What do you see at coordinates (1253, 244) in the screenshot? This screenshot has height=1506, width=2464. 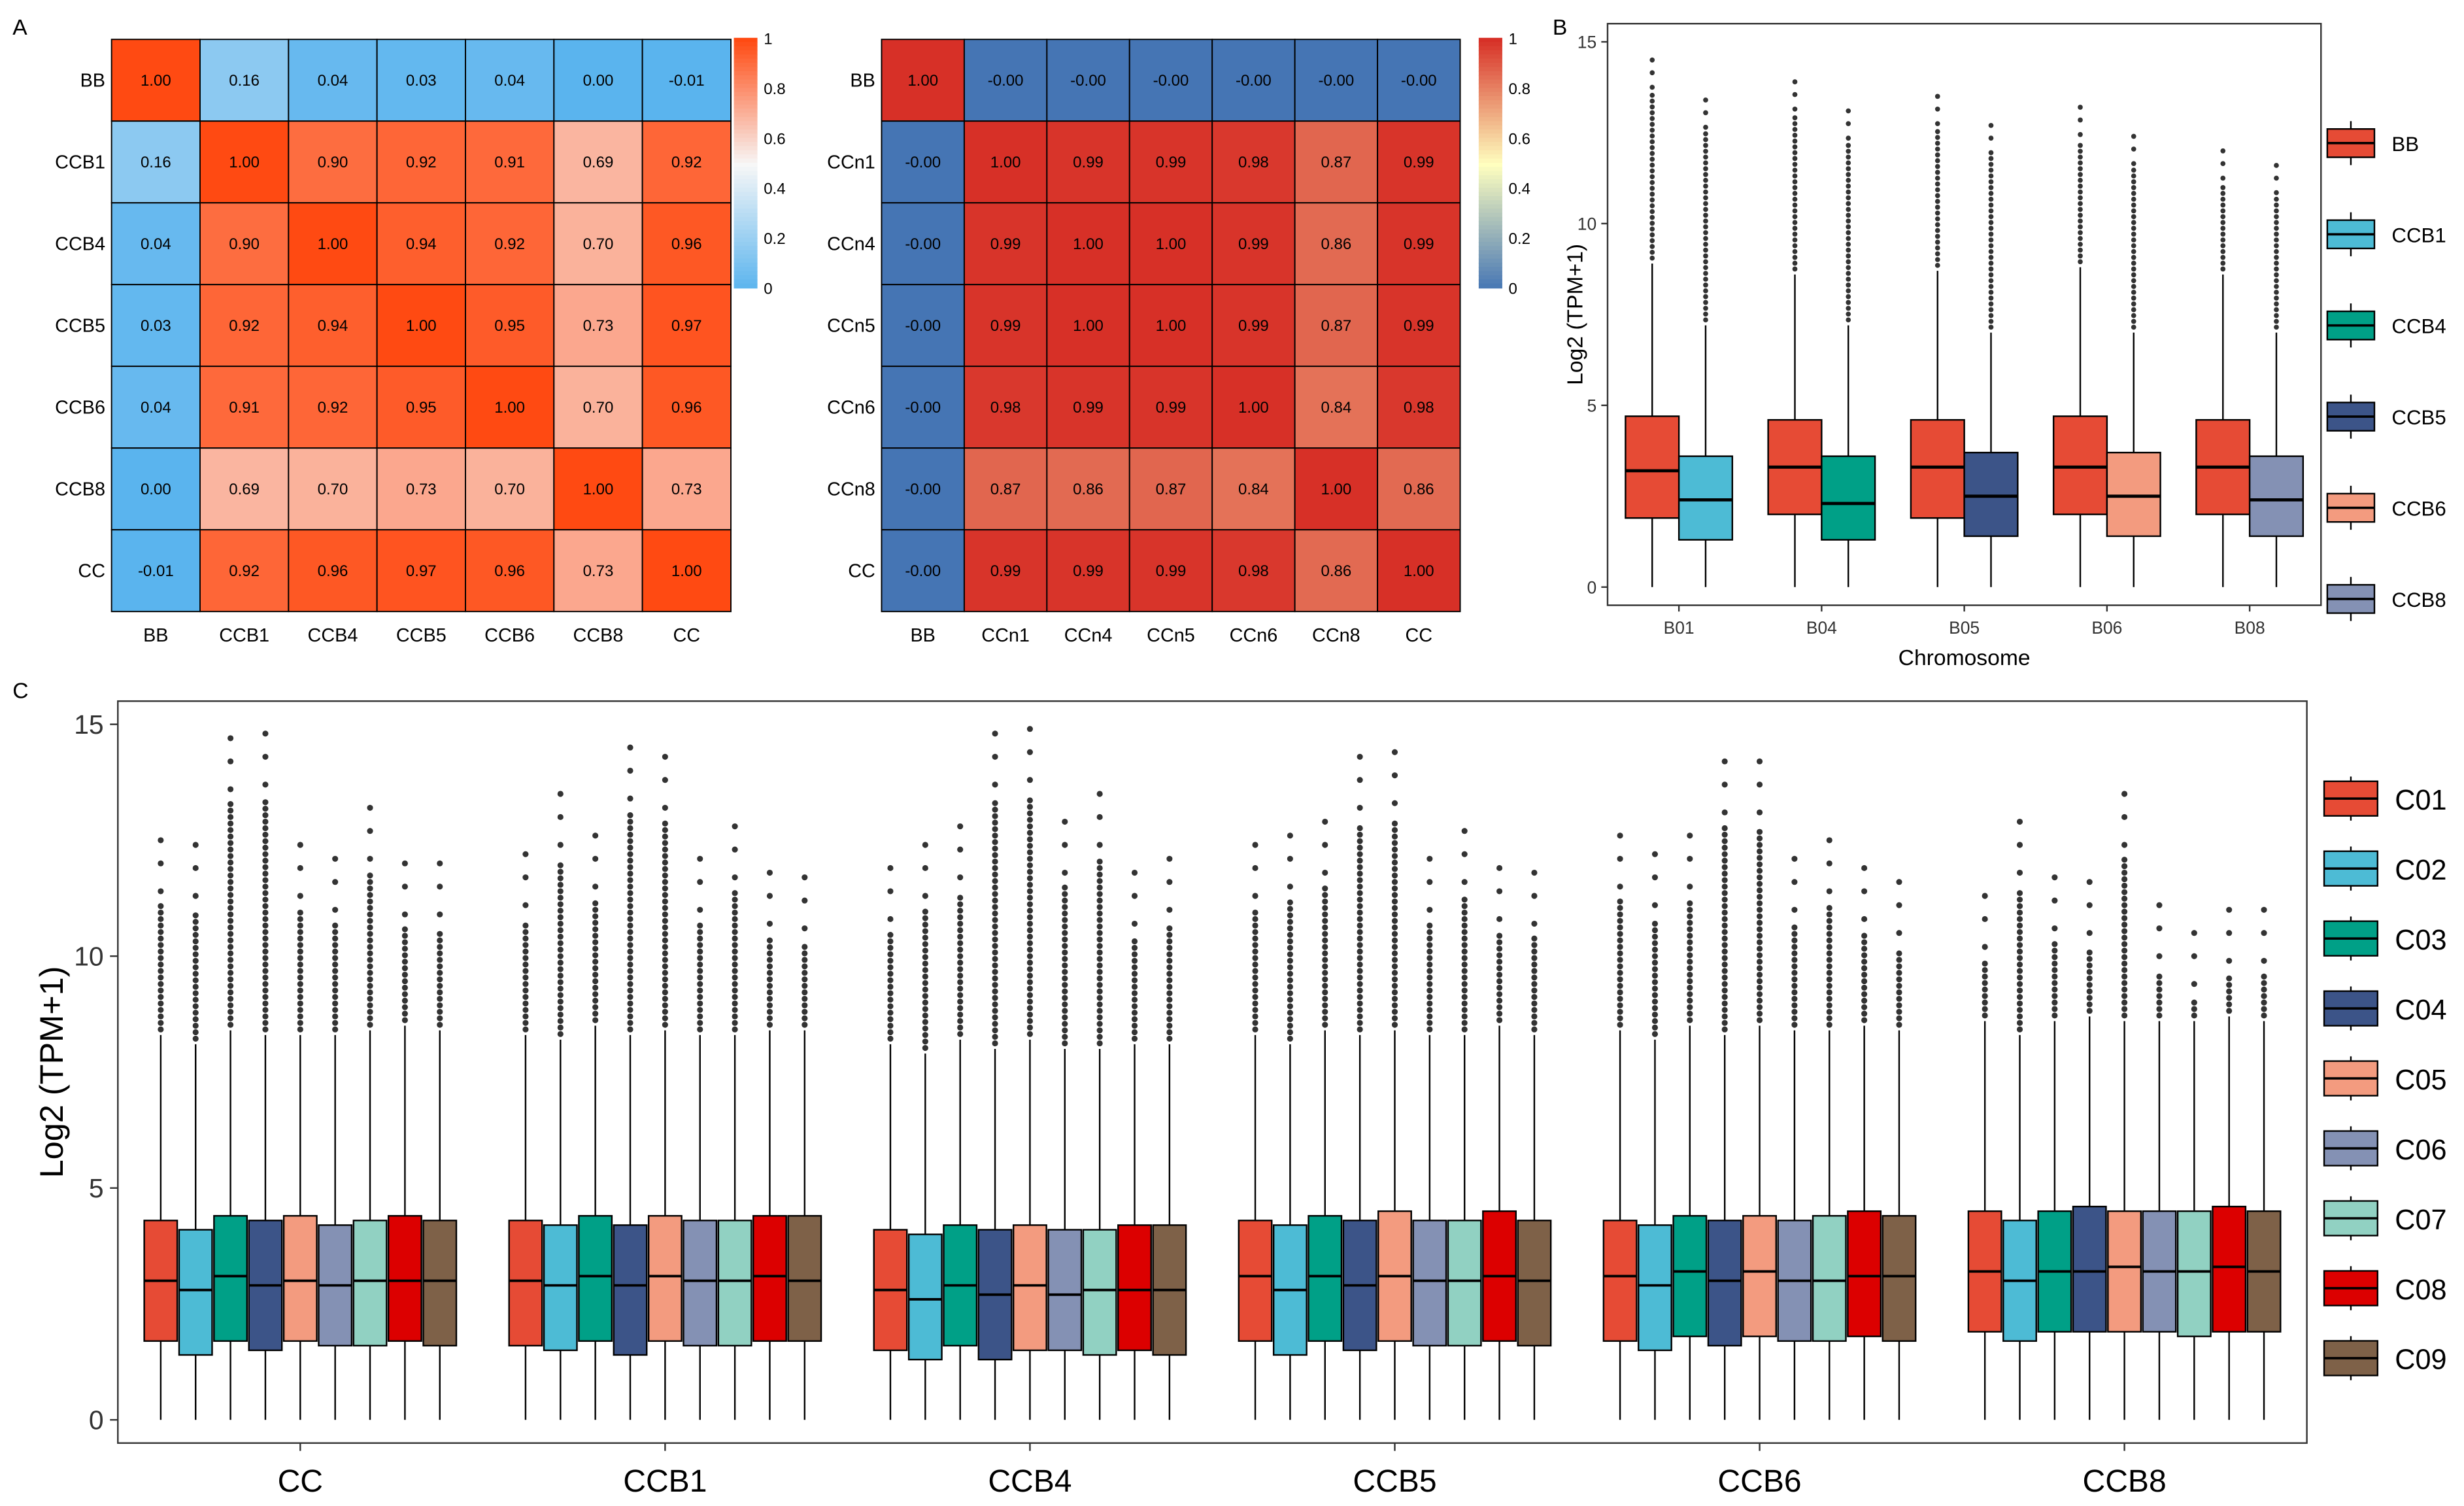 I see `hm2-cell-label: 0.99` at bounding box center [1253, 244].